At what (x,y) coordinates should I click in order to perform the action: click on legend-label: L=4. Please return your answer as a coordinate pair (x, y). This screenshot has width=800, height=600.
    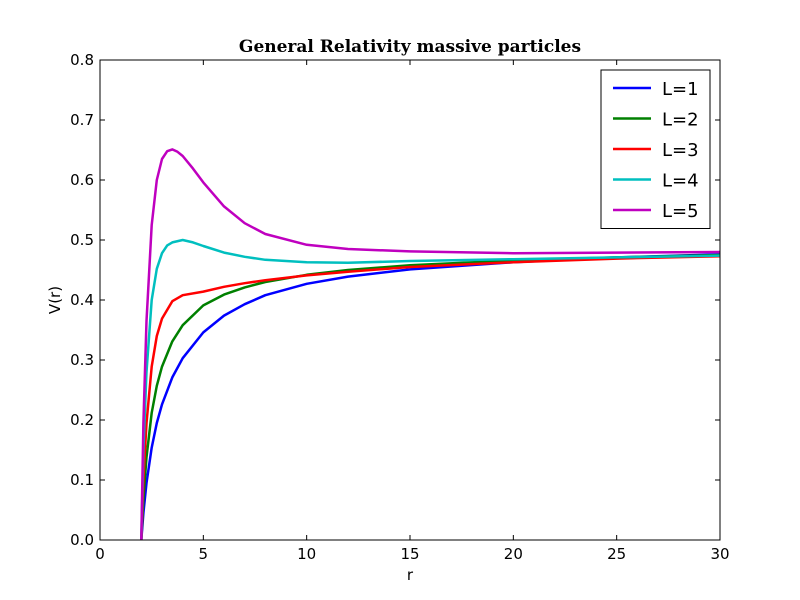
    Looking at the image, I should click on (680, 181).